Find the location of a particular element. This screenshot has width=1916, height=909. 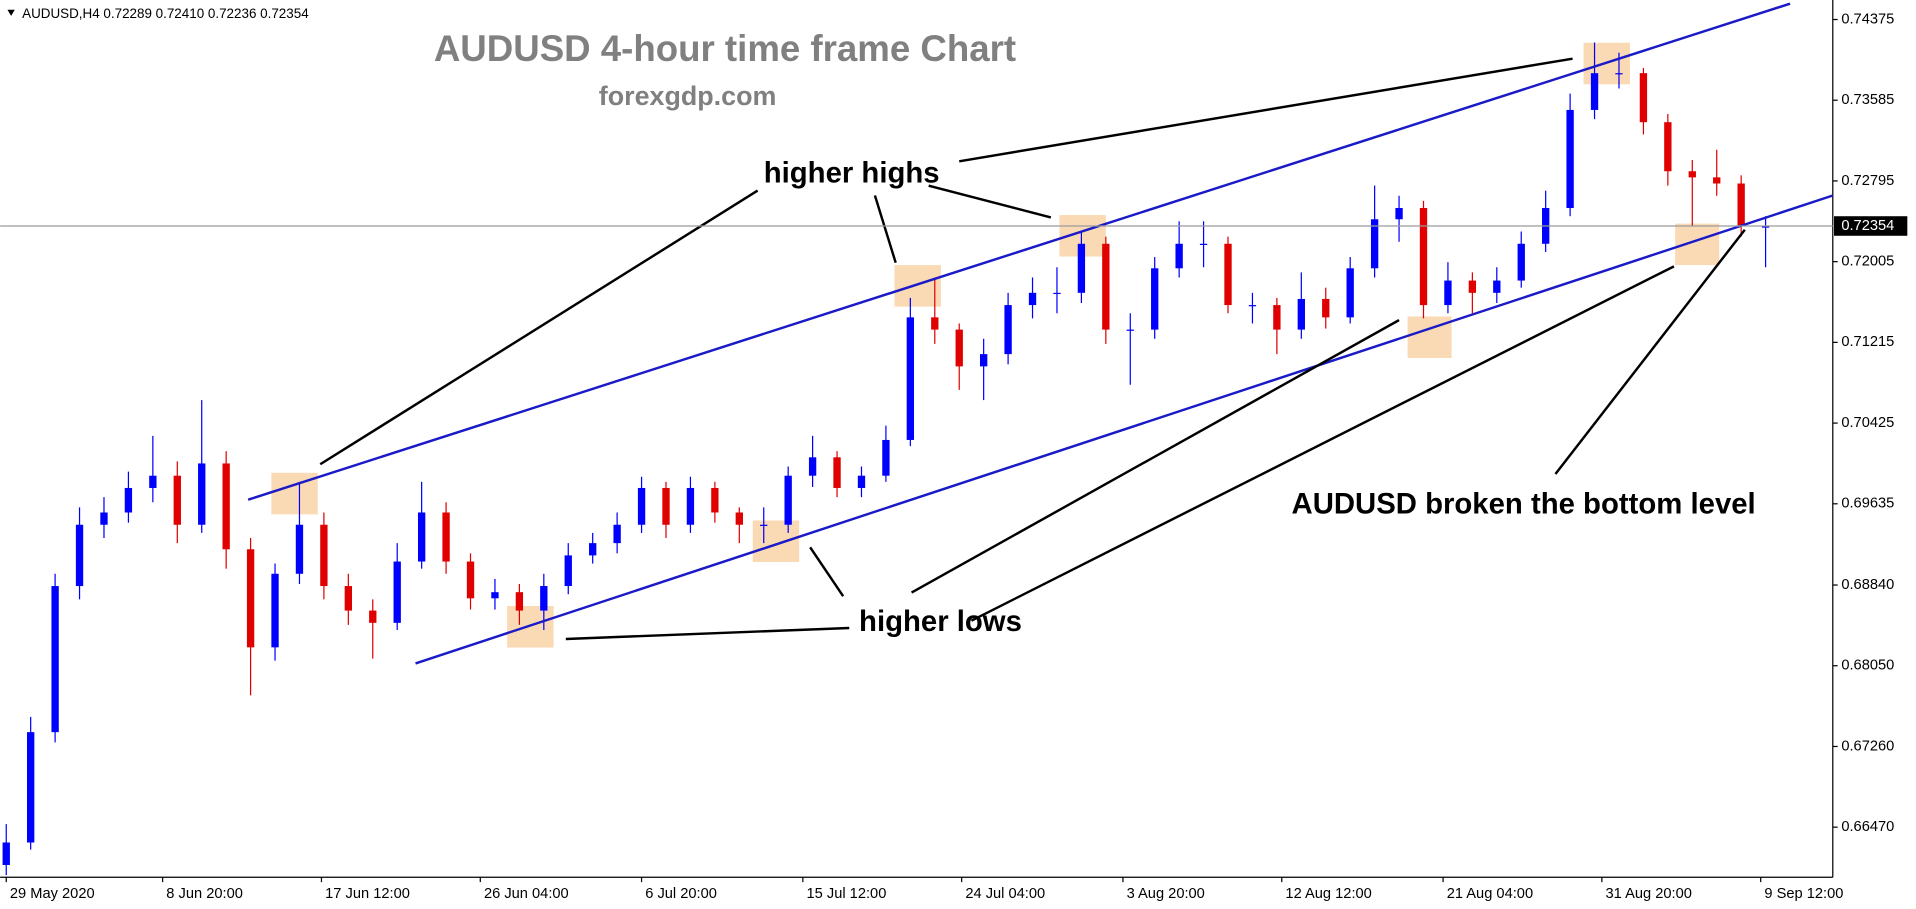

annotation: higher highs is located at coordinates (852, 172).